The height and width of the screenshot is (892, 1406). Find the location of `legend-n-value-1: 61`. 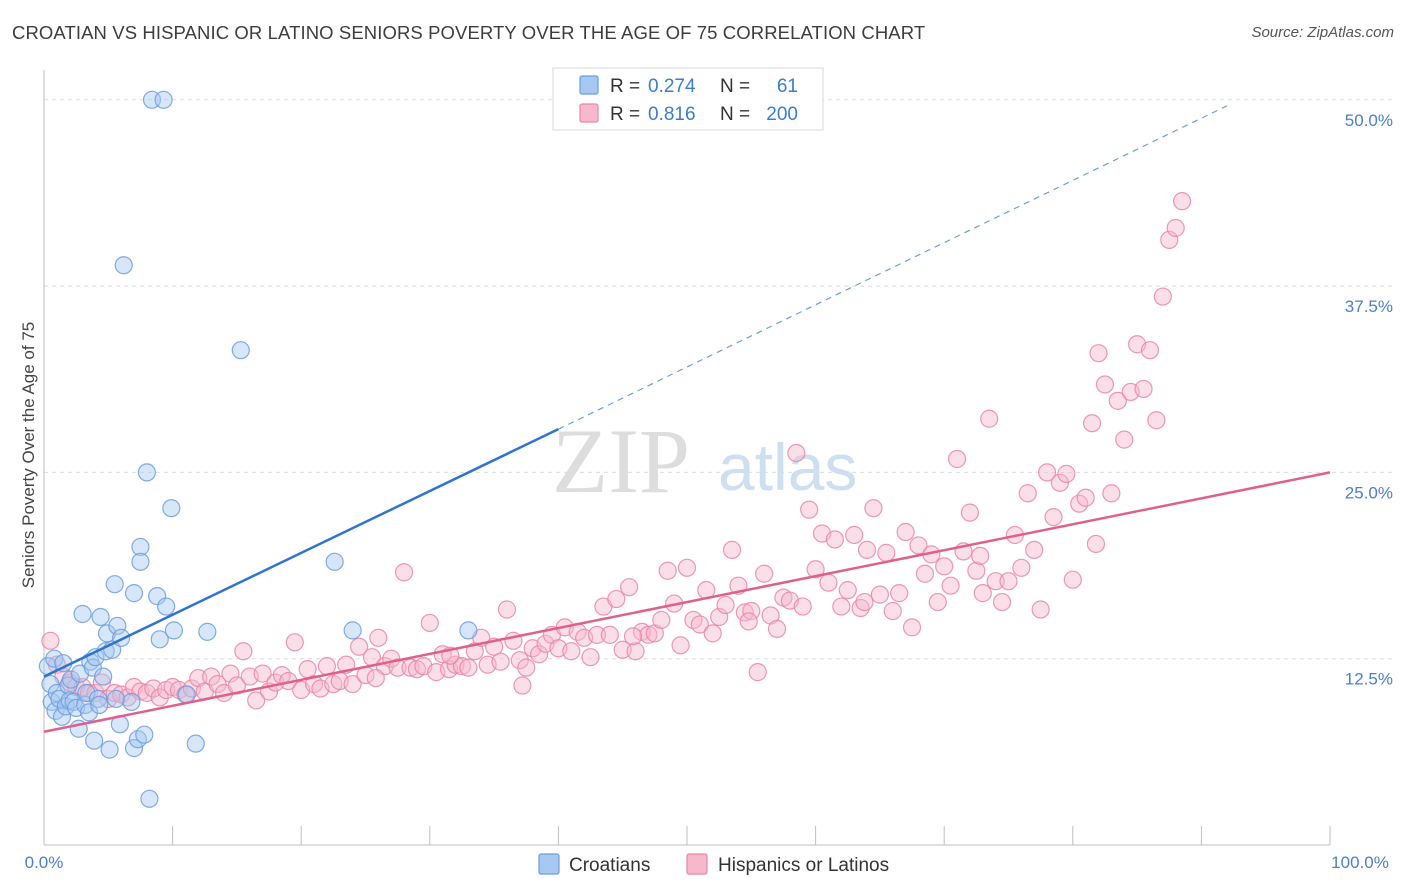

legend-n-value-1: 61 is located at coordinates (787, 86).